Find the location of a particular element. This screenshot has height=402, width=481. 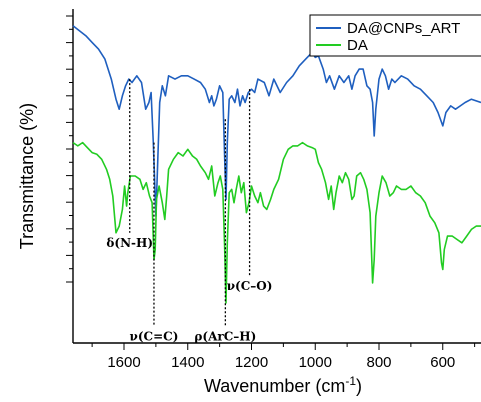

legend-label-1: DA is located at coordinates (357, 45).